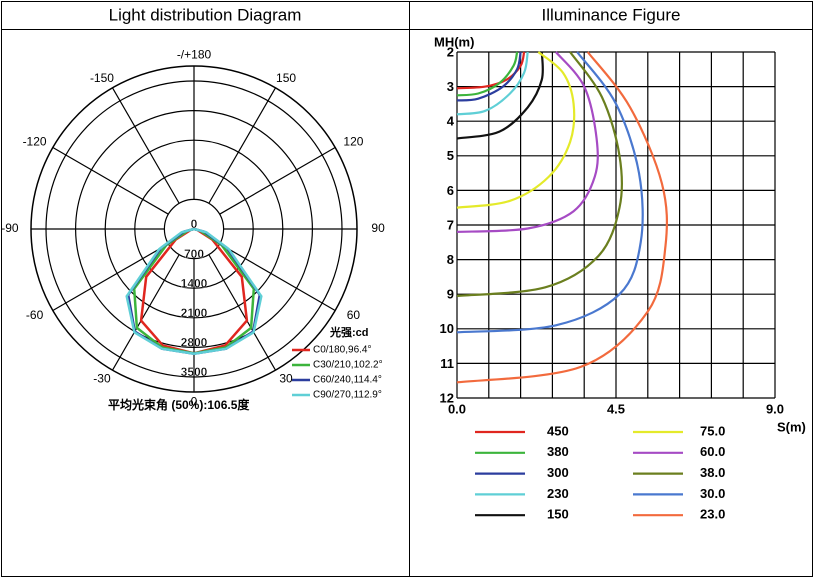 The height and width of the screenshot is (584, 814). What do you see at coordinates (712, 430) in the screenshot?
I see `legend-label: 75.0` at bounding box center [712, 430].